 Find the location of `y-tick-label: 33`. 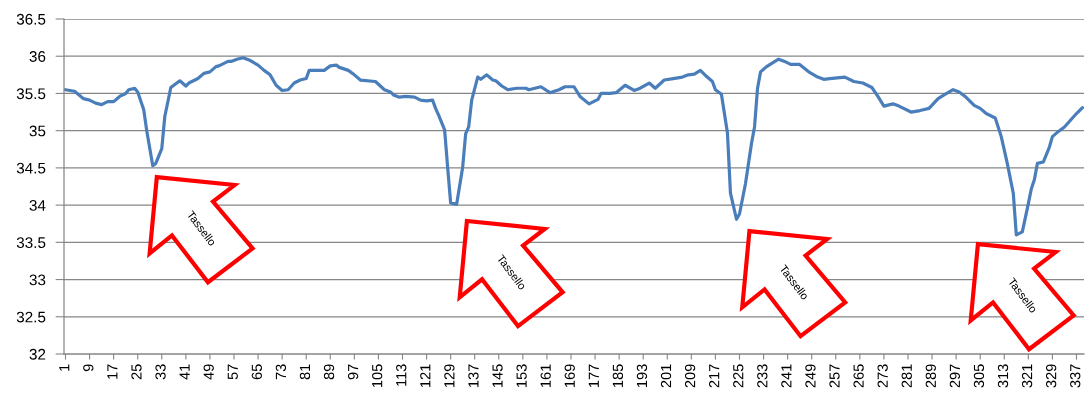

y-tick-label: 33 is located at coordinates (37, 280).